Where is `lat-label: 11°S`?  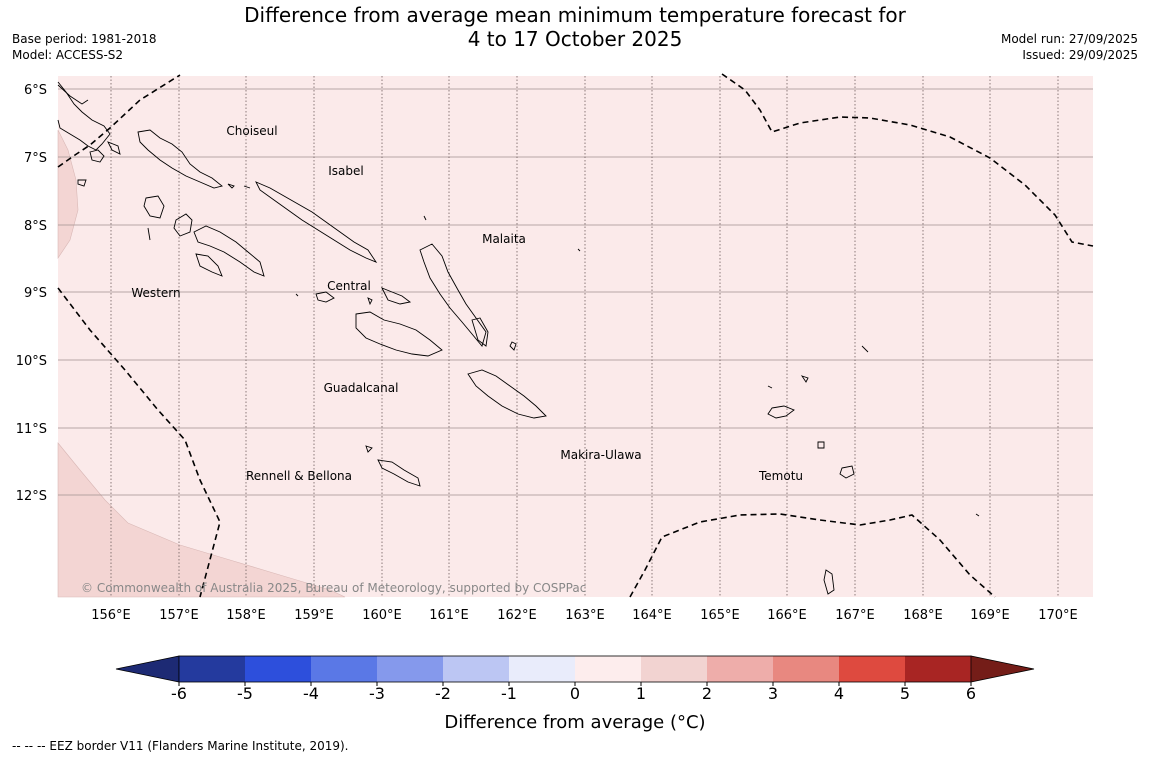 lat-label: 11°S is located at coordinates (31, 429).